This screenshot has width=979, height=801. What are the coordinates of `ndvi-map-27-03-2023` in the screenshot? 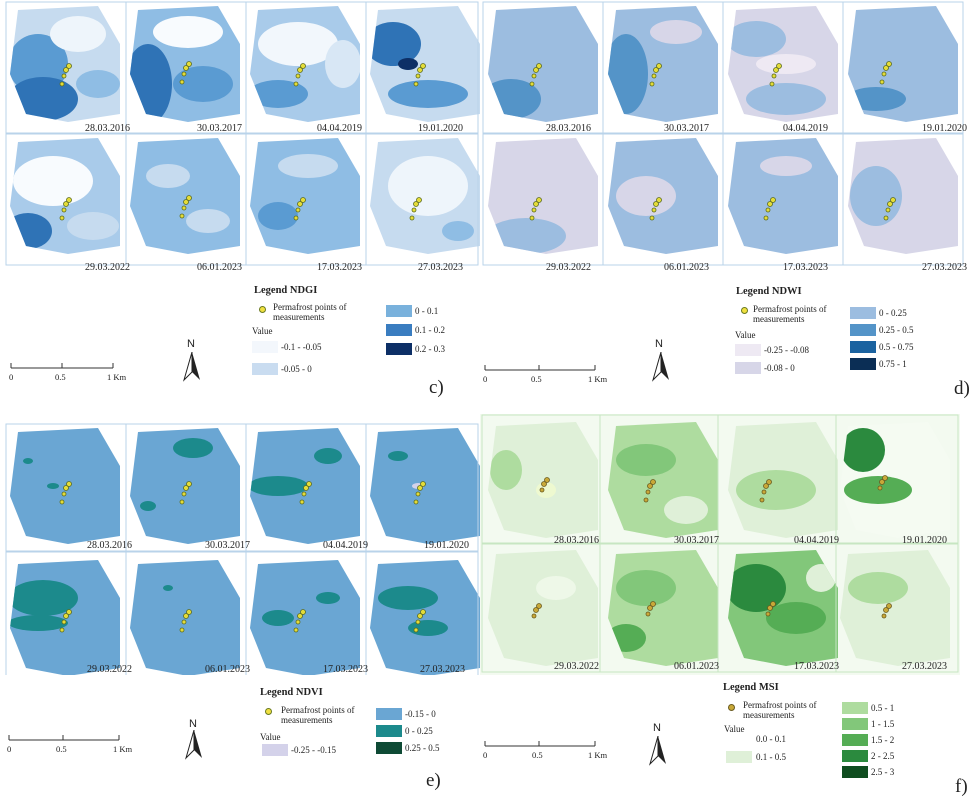 It's located at (425, 617).